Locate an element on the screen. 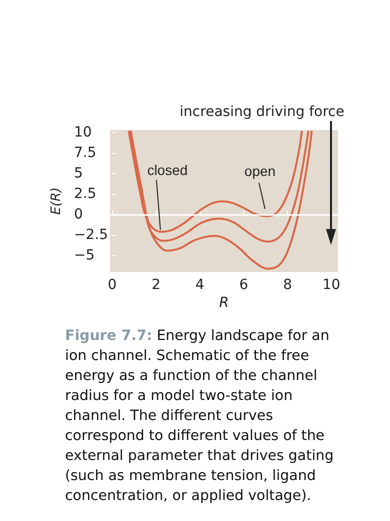 This screenshot has width=390, height=521. y-tick-label: 7.5 is located at coordinates (85, 152).